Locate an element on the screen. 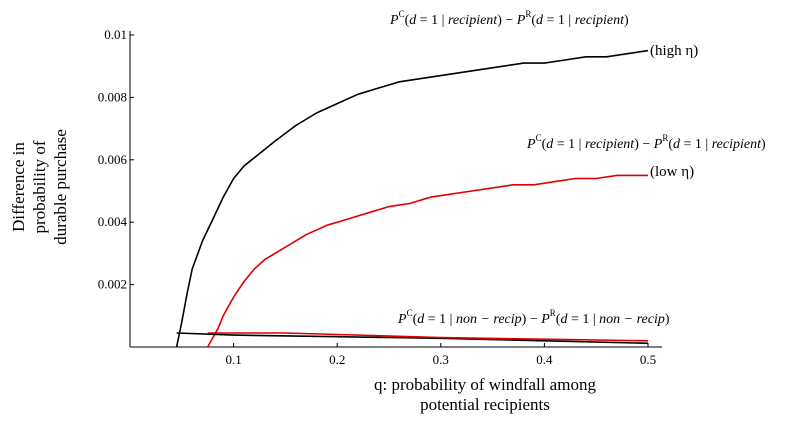 This screenshot has height=425, width=812. y-tick-label: 0.008 is located at coordinates (112, 96).